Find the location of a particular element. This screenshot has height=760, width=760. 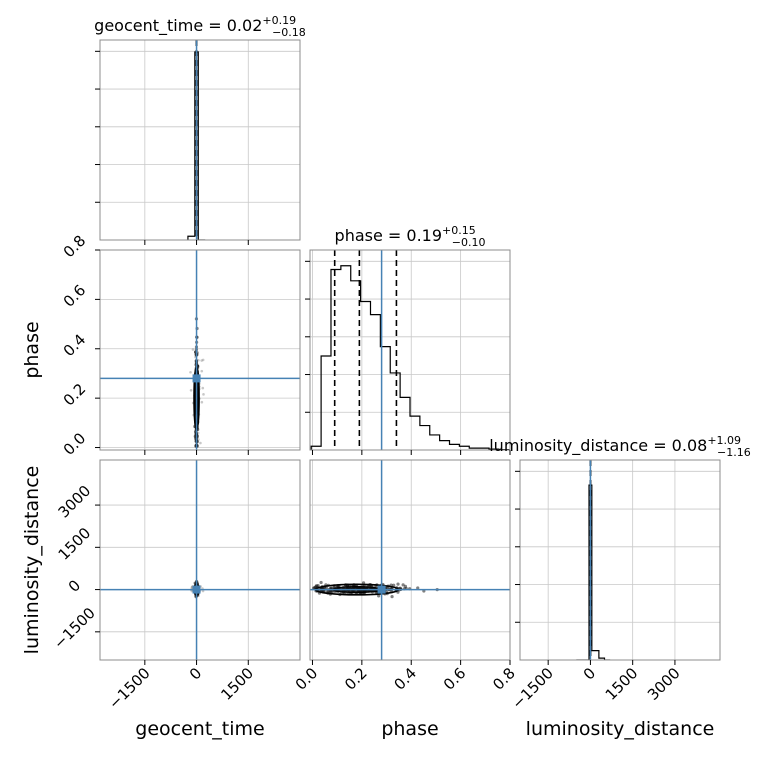

tick-label-y-phase: 0.8 is located at coordinates (75, 247).